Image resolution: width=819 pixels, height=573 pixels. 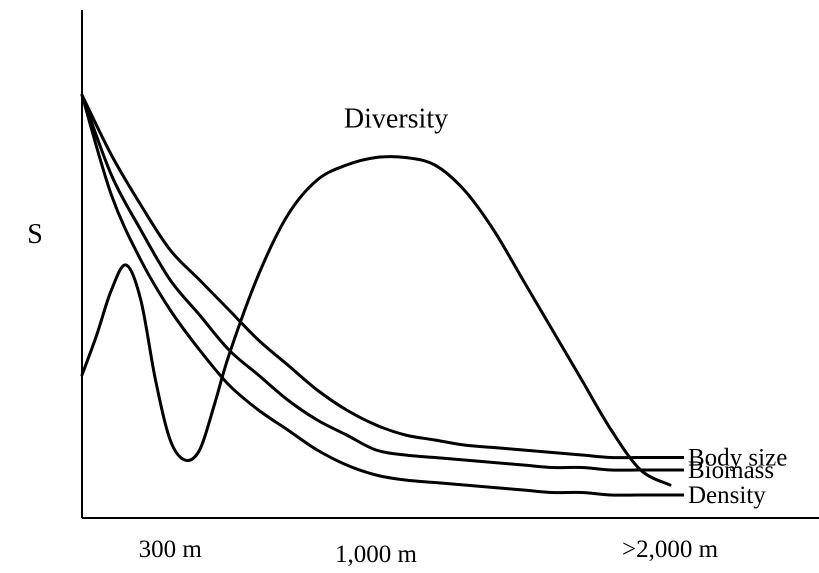 I want to click on annotations: Diversity, so click(x=396, y=119).